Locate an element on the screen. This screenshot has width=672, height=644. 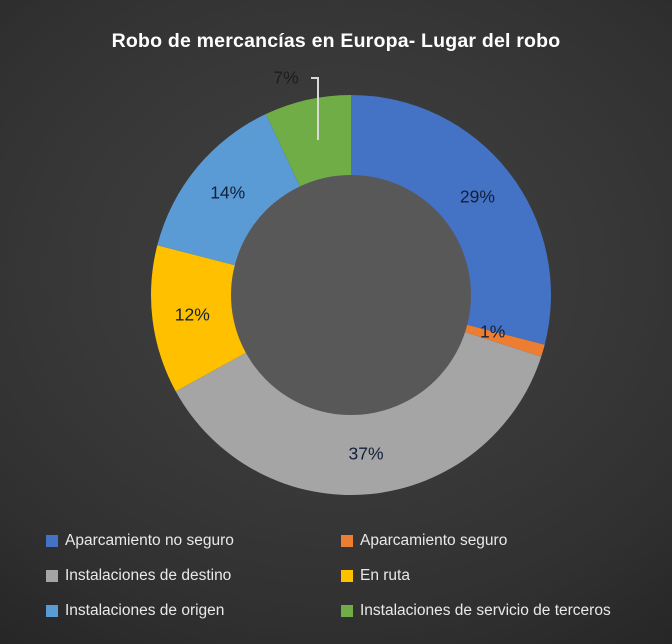
legend-item-en-ruta: En ruta is located at coordinates (375, 576).